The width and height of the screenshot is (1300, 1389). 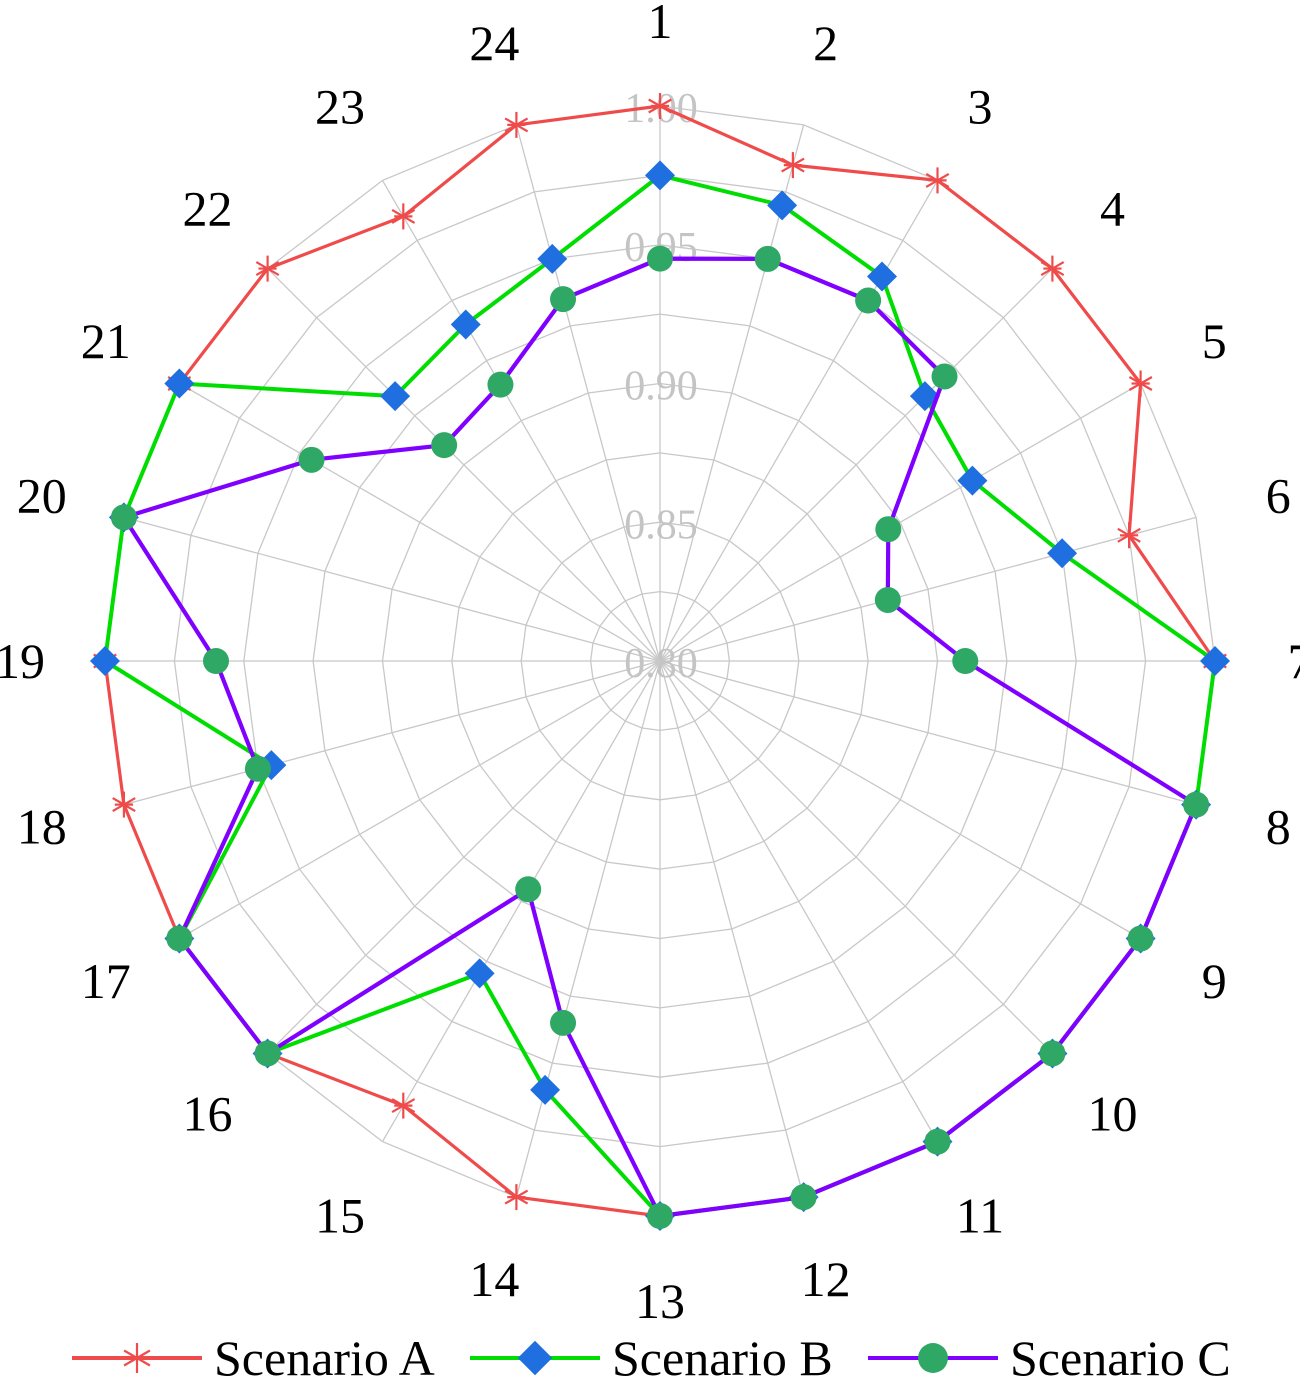 I want to click on category-label: 2, so click(x=825, y=43).